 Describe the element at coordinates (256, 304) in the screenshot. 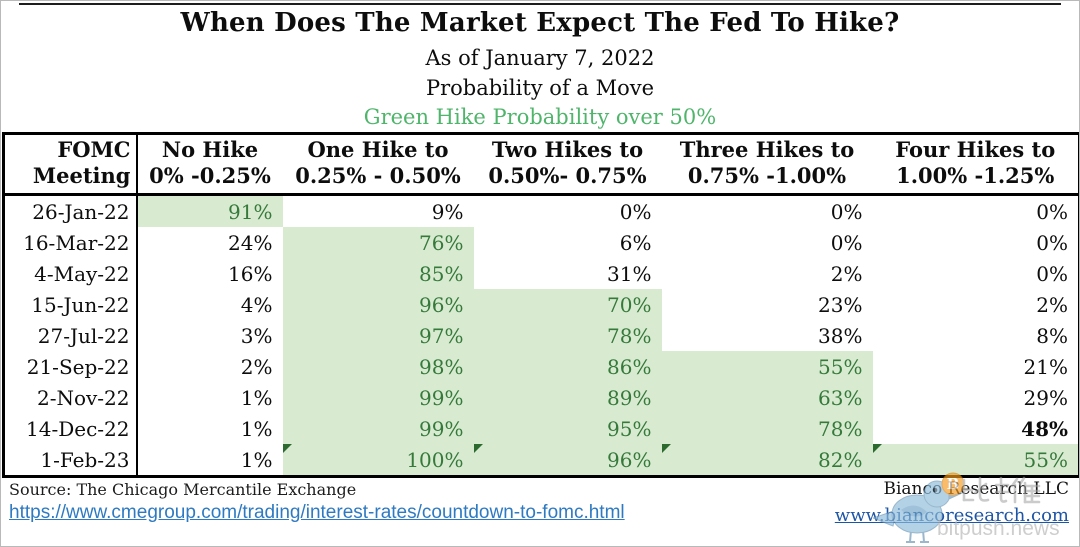

I see `probability-cell: 4%` at that location.